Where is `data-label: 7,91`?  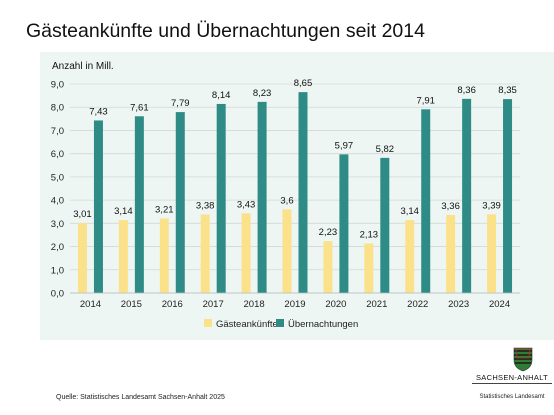
data-label: 7,91 is located at coordinates (425, 100).